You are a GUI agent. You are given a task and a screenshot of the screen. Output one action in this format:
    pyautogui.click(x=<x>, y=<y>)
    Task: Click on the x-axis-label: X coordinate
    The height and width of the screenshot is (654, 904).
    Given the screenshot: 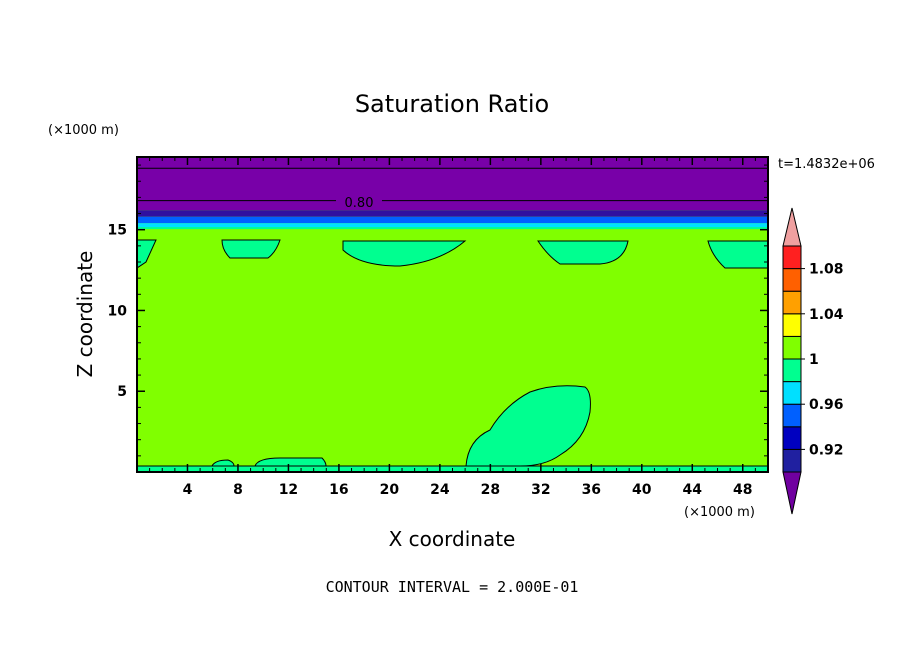 What is the action you would take?
    pyautogui.click(x=452, y=539)
    